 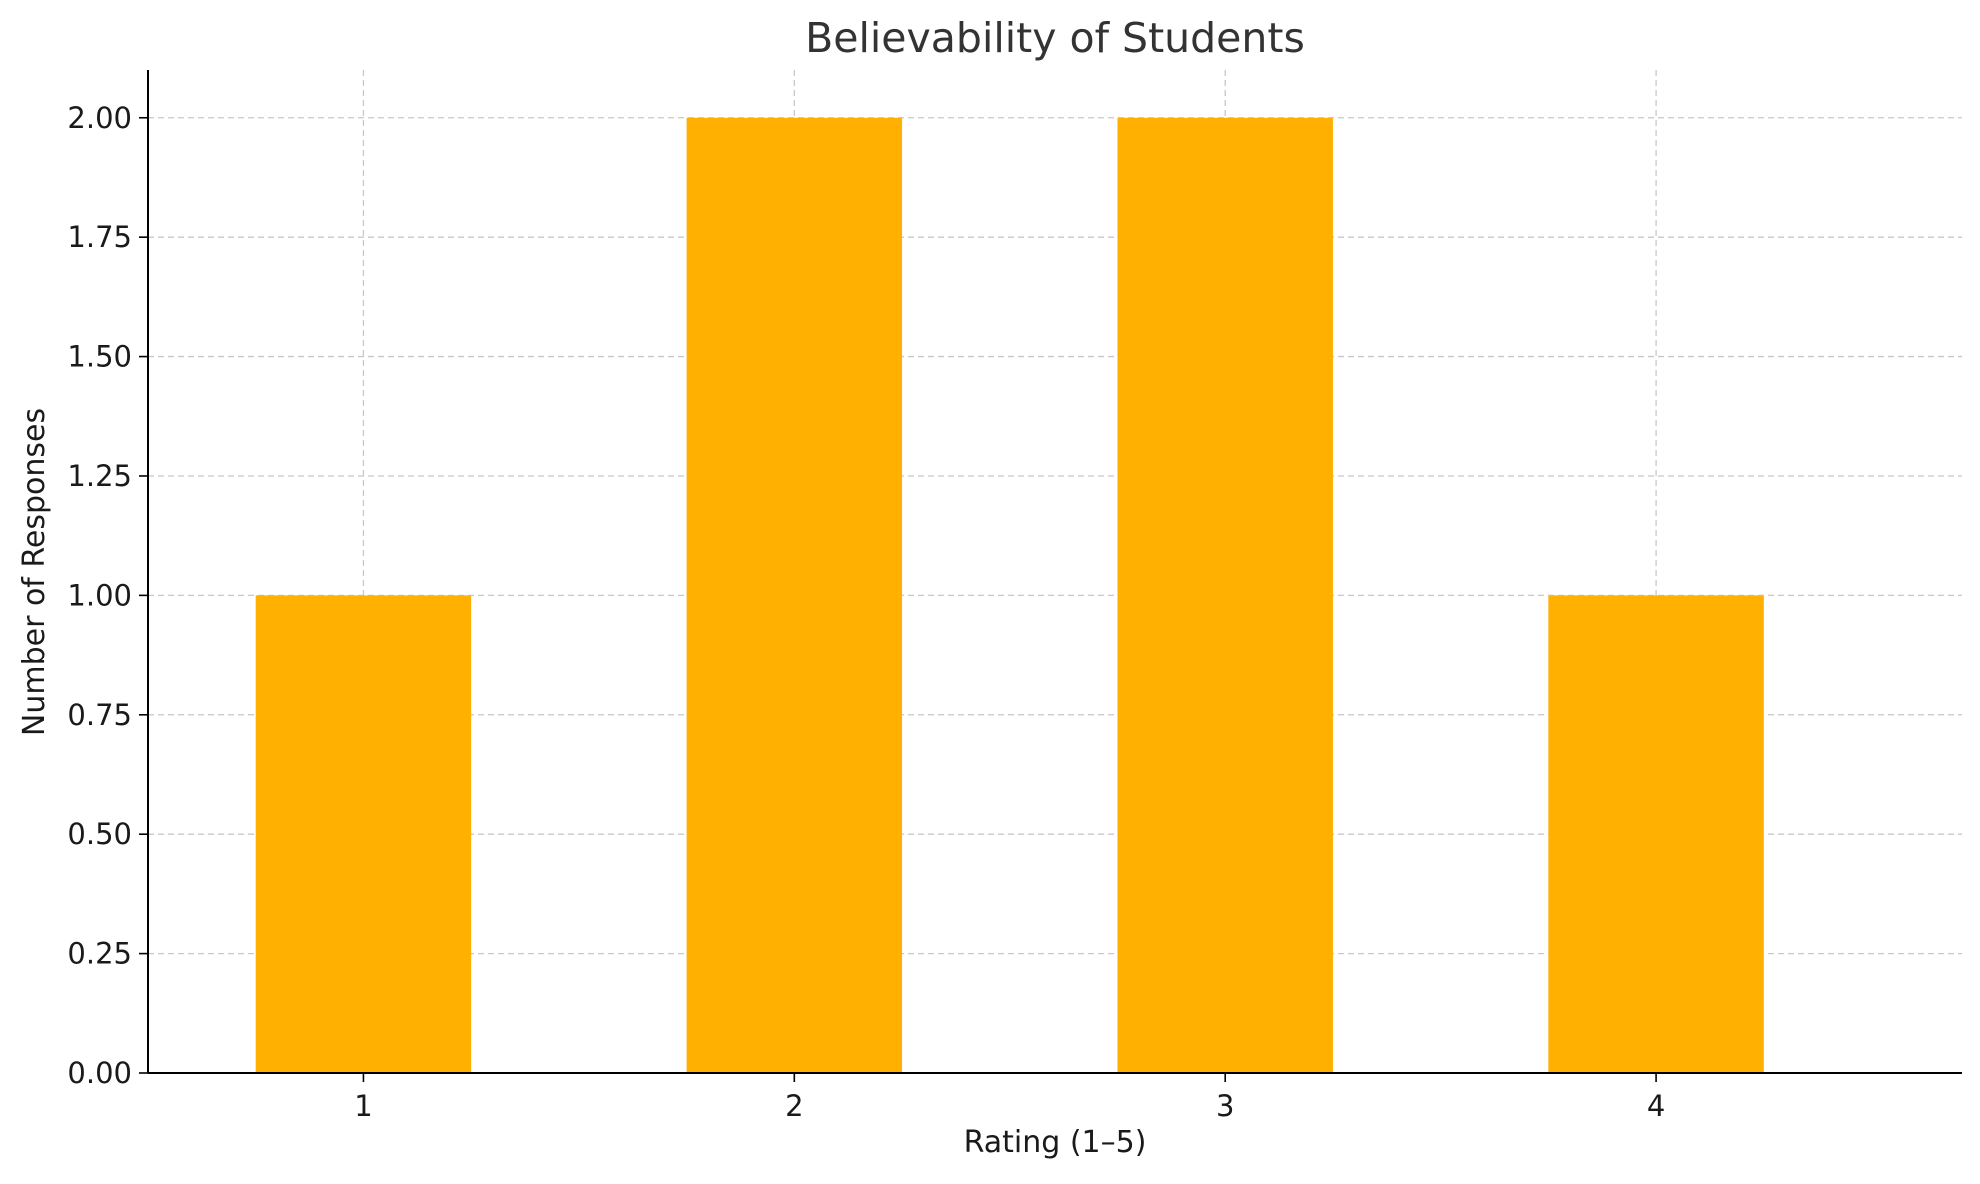 What do you see at coordinates (99, 834) in the screenshot?
I see `y-tick-label: 0.50` at bounding box center [99, 834].